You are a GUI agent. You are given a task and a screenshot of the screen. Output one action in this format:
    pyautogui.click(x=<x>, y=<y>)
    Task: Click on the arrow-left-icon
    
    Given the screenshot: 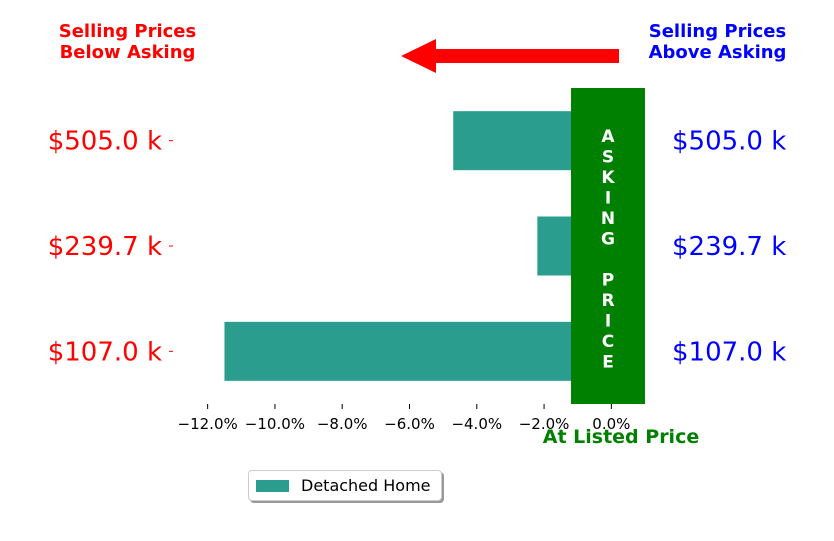 What is the action you would take?
    pyautogui.click(x=510, y=56)
    